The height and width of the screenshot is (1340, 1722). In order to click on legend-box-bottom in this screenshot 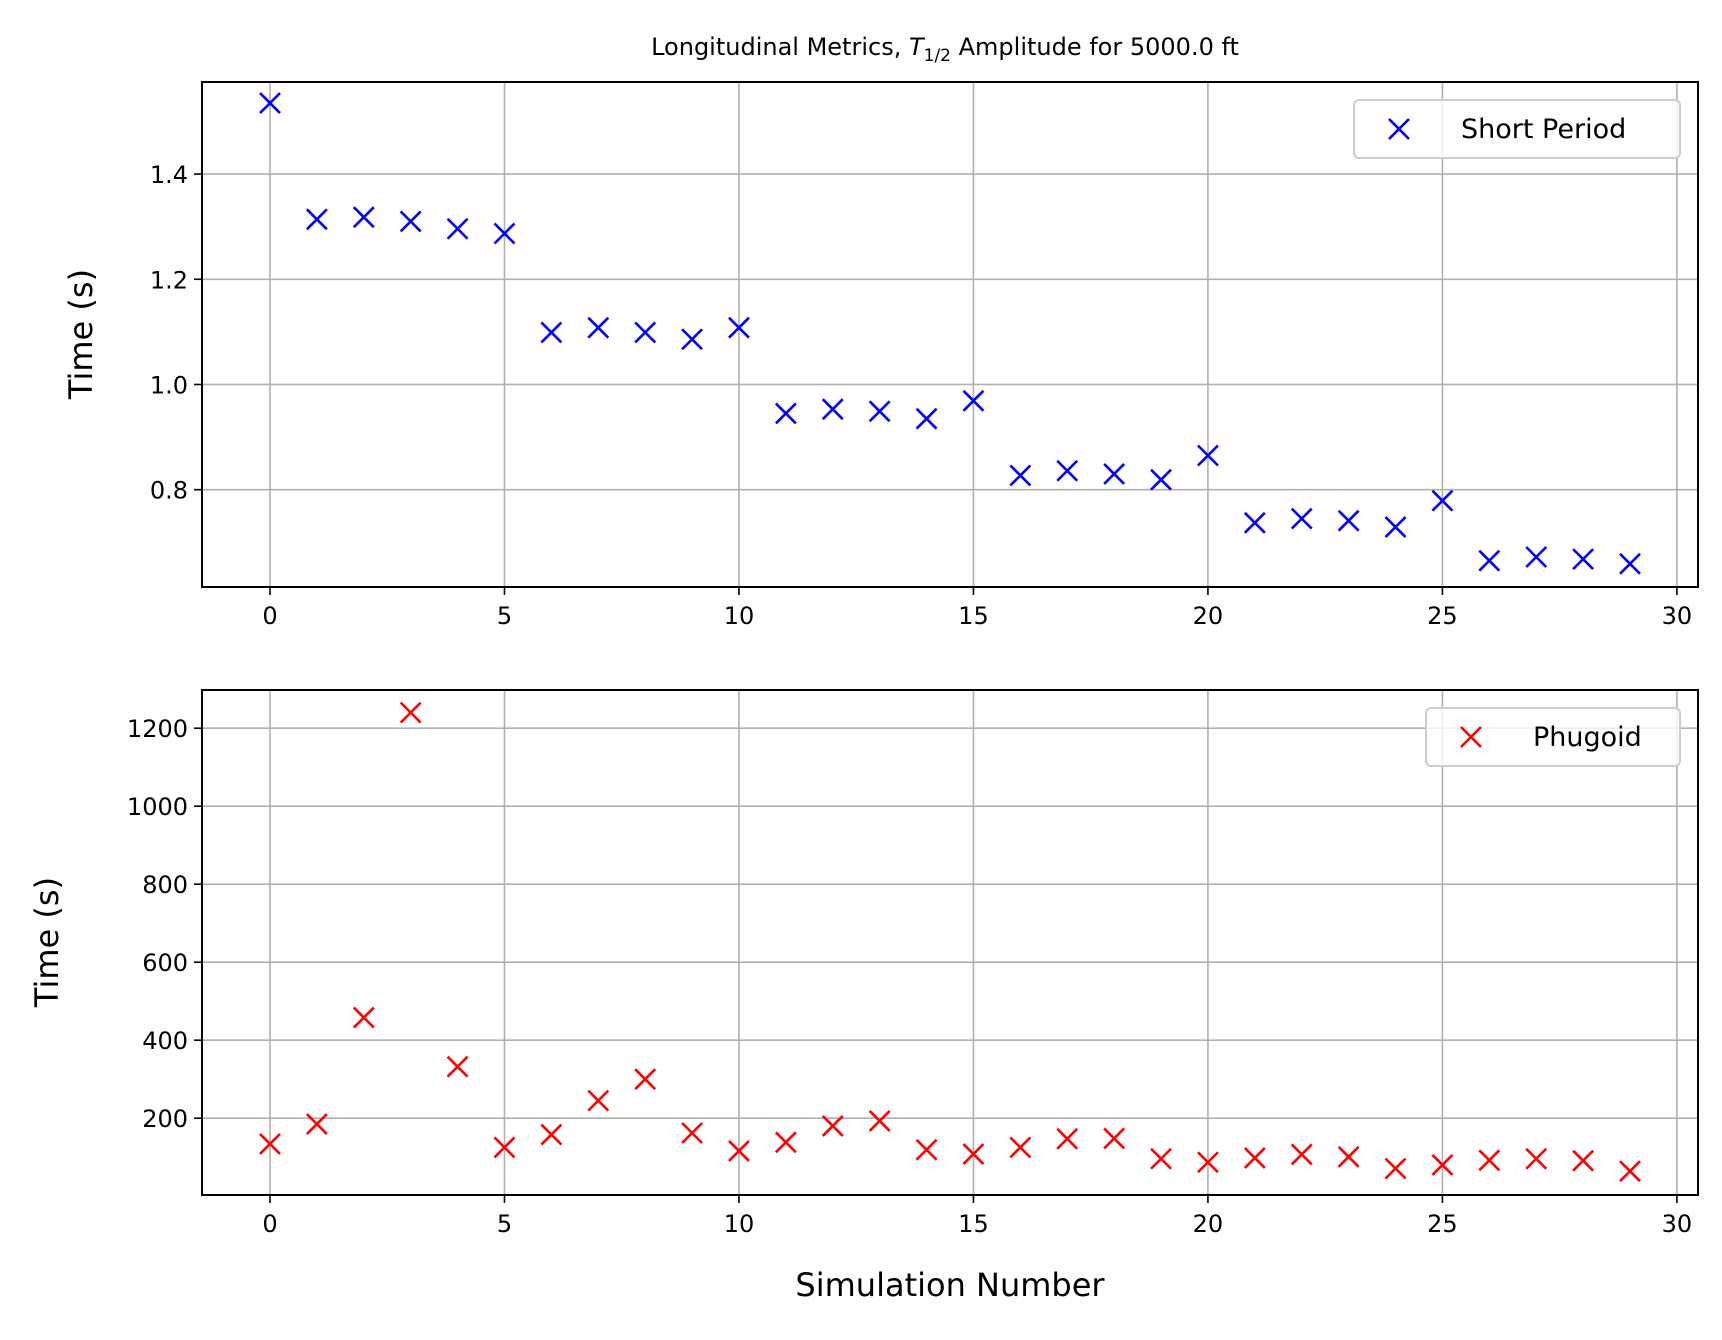, I will do `click(1553, 737)`.